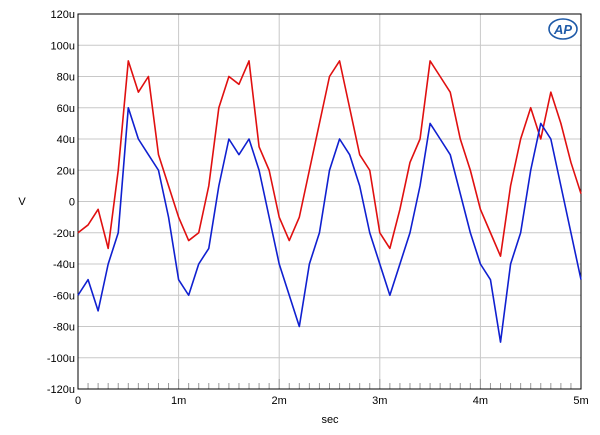 This screenshot has width=600, height=435. Describe the element at coordinates (329, 384) in the screenshot. I see `minor-ticks` at that location.